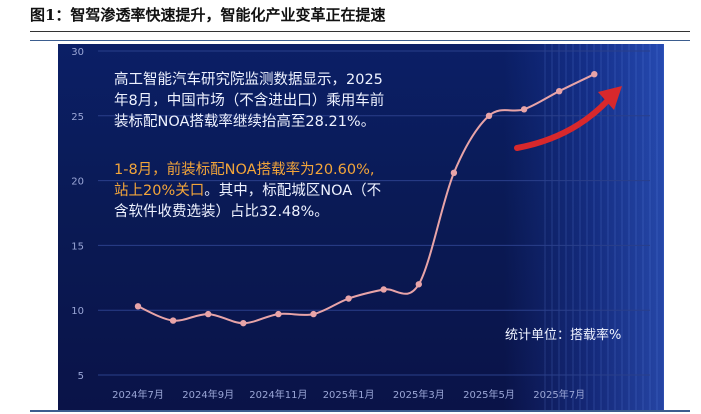 The image size is (701, 414). I want to click on y-tick-label: 10, so click(77, 311).